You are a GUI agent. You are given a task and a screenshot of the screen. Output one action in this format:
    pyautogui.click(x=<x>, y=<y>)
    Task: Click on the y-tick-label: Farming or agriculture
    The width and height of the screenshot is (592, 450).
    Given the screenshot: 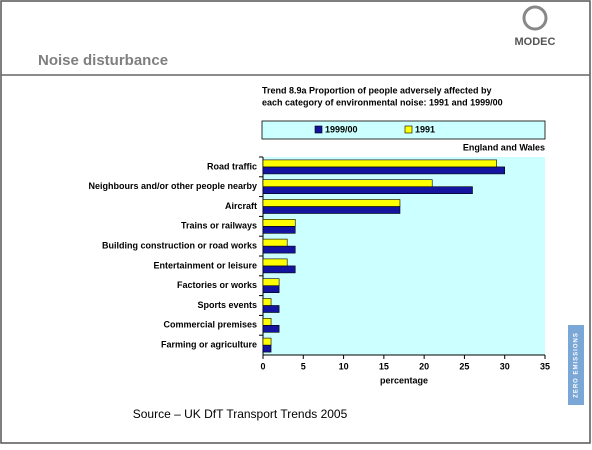 What is the action you would take?
    pyautogui.click(x=209, y=344)
    